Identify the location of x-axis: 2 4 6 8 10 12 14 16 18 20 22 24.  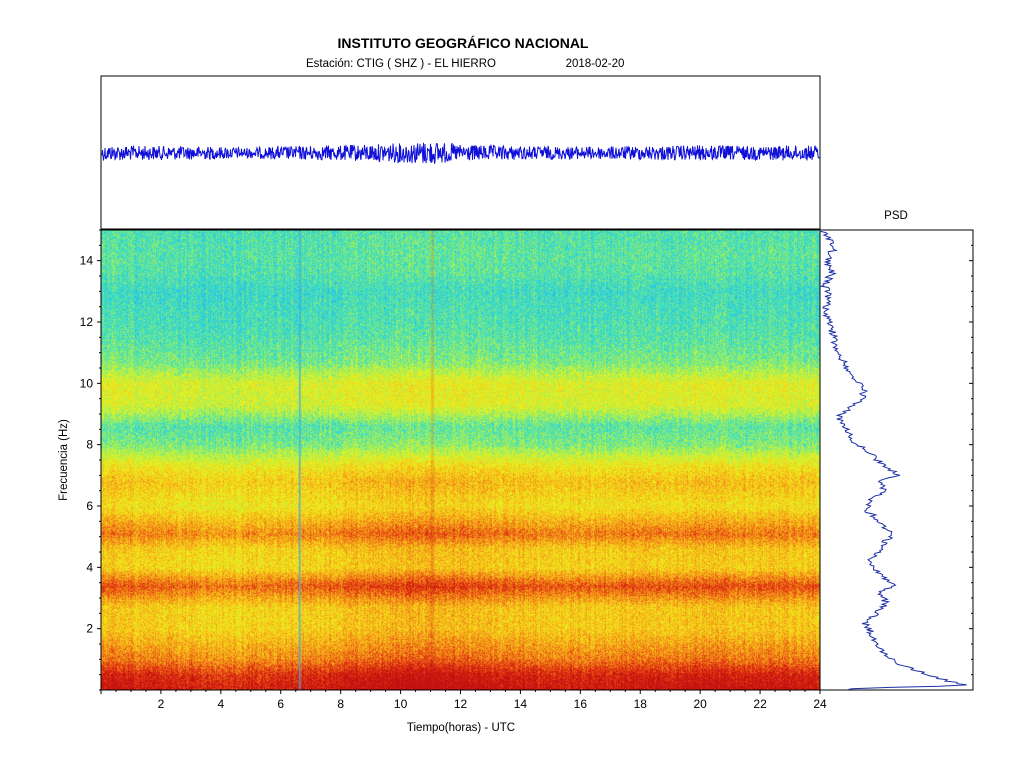
(463, 700).